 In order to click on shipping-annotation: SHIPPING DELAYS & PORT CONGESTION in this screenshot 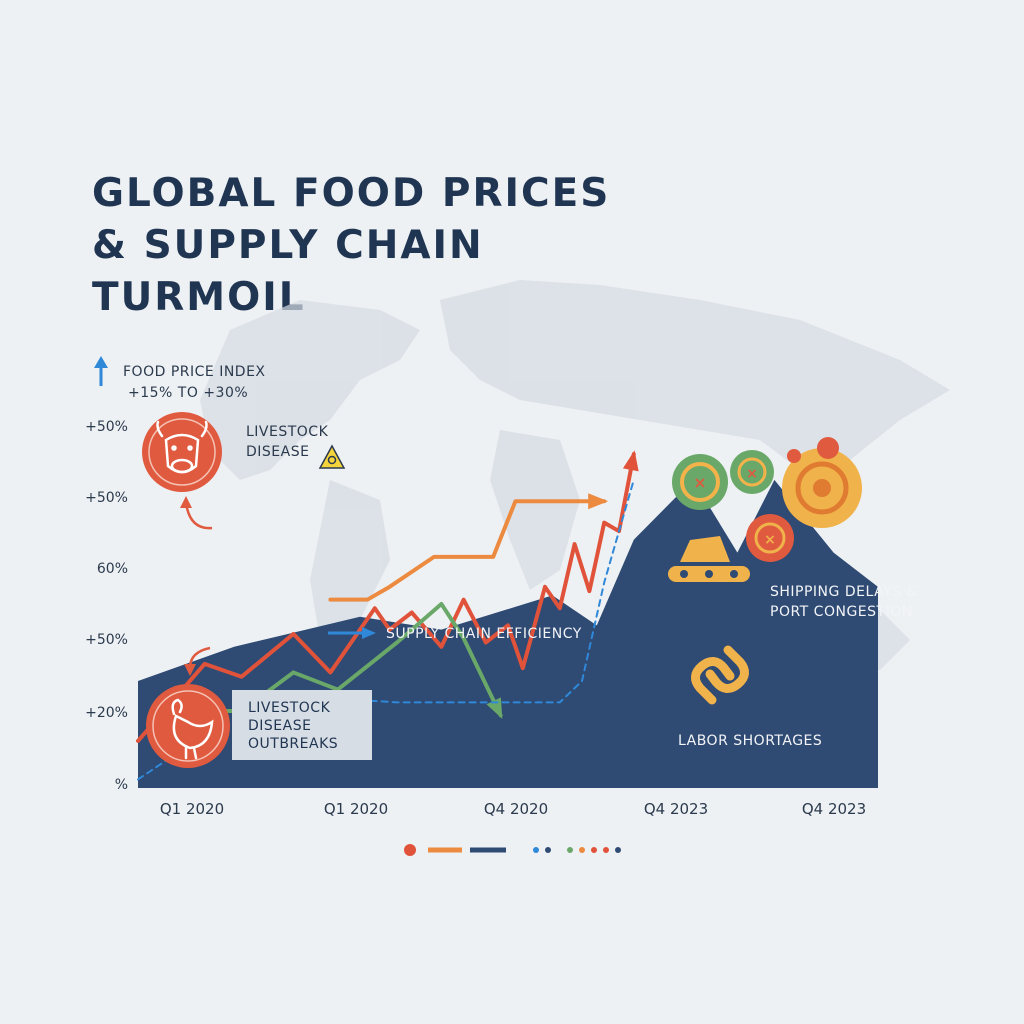, I will do `click(844, 602)`.